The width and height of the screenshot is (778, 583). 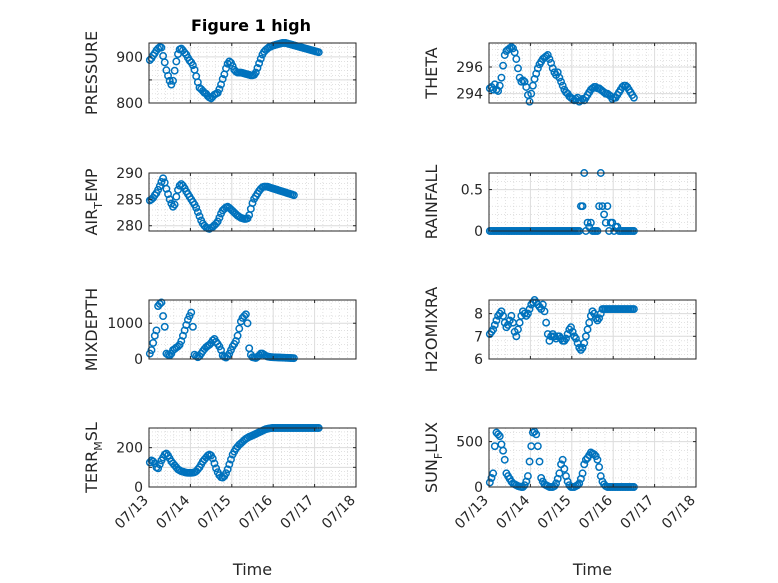 I want to click on x-tick-label: 07/16, so click(x=256, y=512).